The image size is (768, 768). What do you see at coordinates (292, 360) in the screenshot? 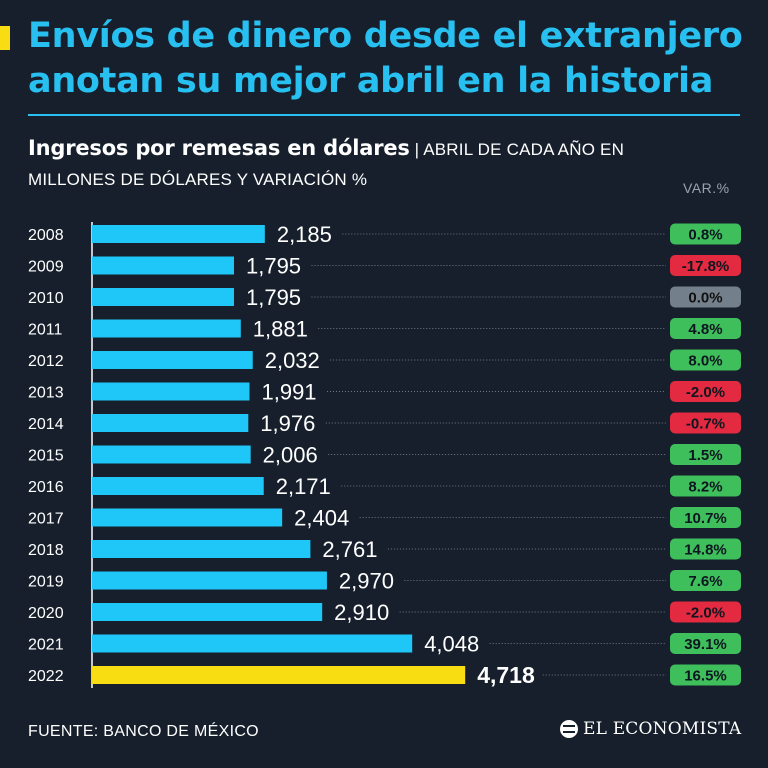
I see `value-label: 2,032` at bounding box center [292, 360].